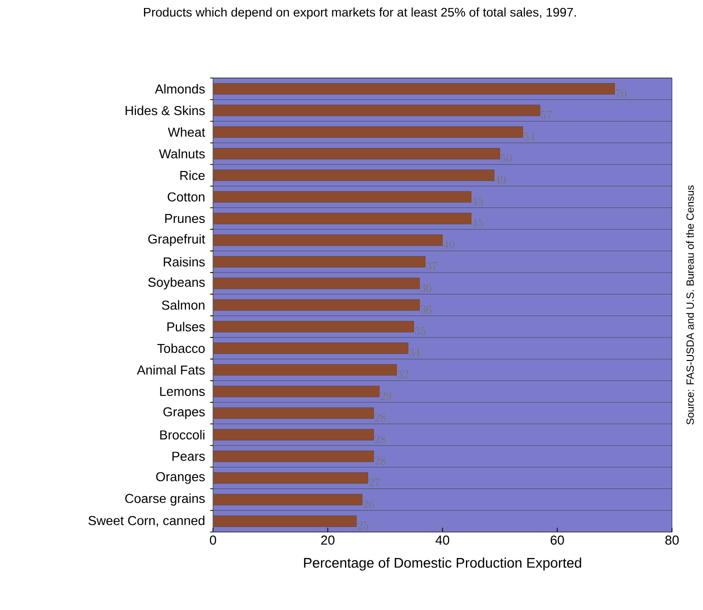 This screenshot has width=703, height=610. What do you see at coordinates (403, 374) in the screenshot?
I see `data-label: 32` at bounding box center [403, 374].